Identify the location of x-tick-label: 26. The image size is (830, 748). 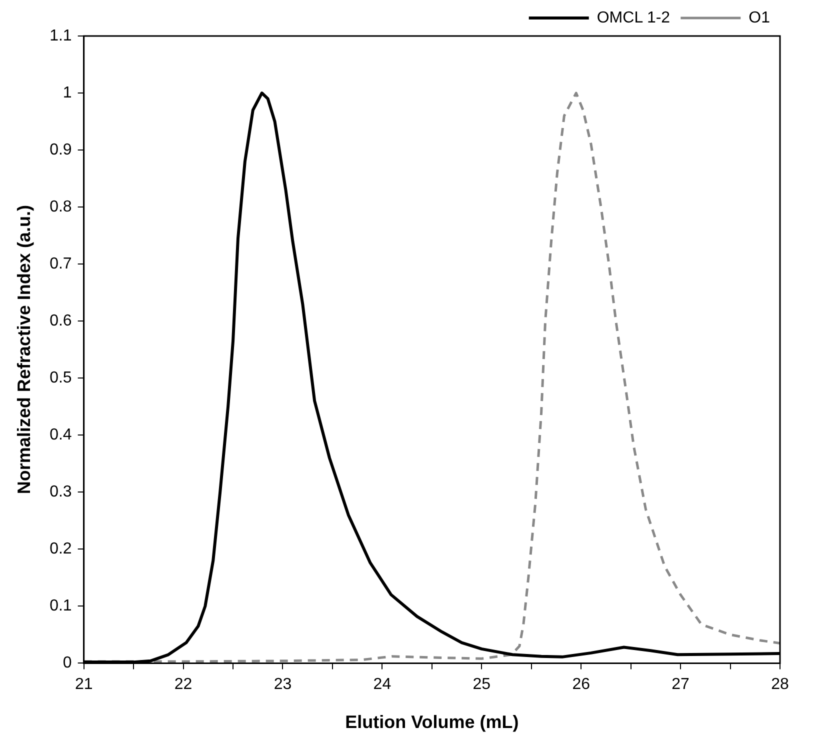
(581, 685).